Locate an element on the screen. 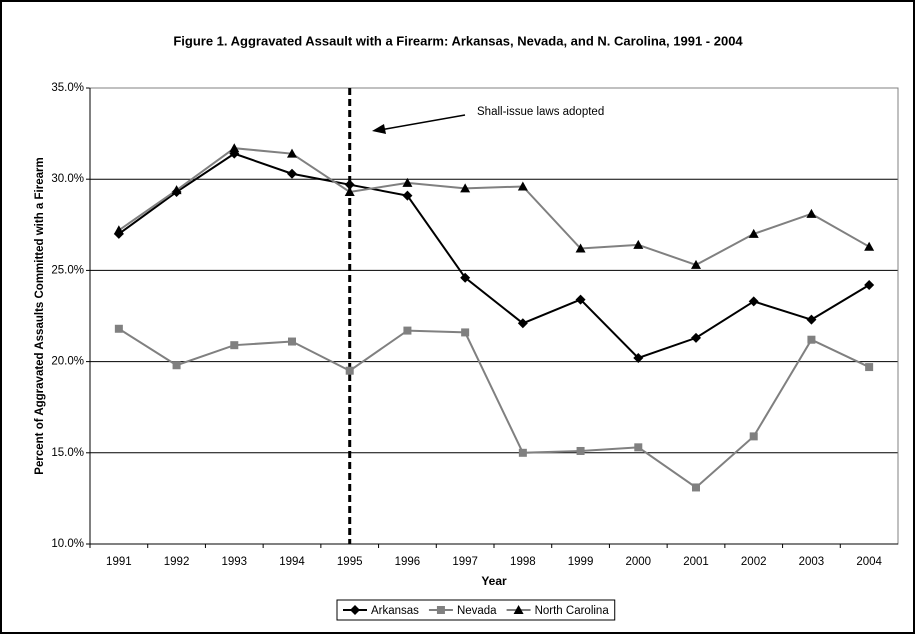 The width and height of the screenshot is (915, 634). y-tick-label: 25.0% is located at coordinates (67, 270).